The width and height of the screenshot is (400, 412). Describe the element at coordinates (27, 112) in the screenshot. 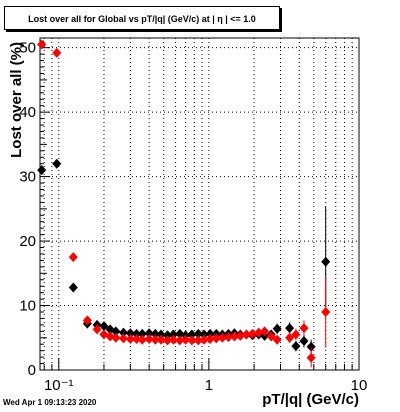

I see `y-tick-label: 40` at that location.